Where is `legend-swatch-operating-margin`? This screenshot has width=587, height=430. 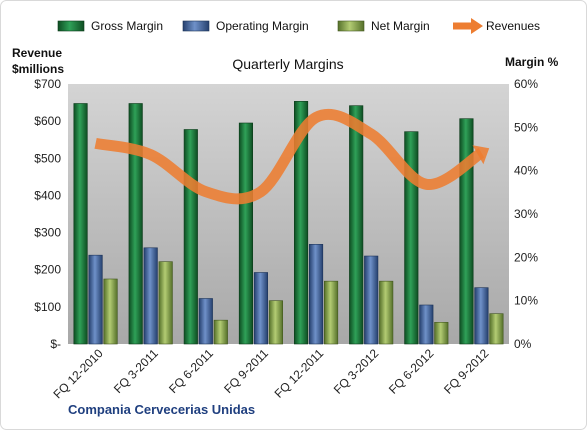
legend-swatch-operating-margin is located at coordinates (196, 26).